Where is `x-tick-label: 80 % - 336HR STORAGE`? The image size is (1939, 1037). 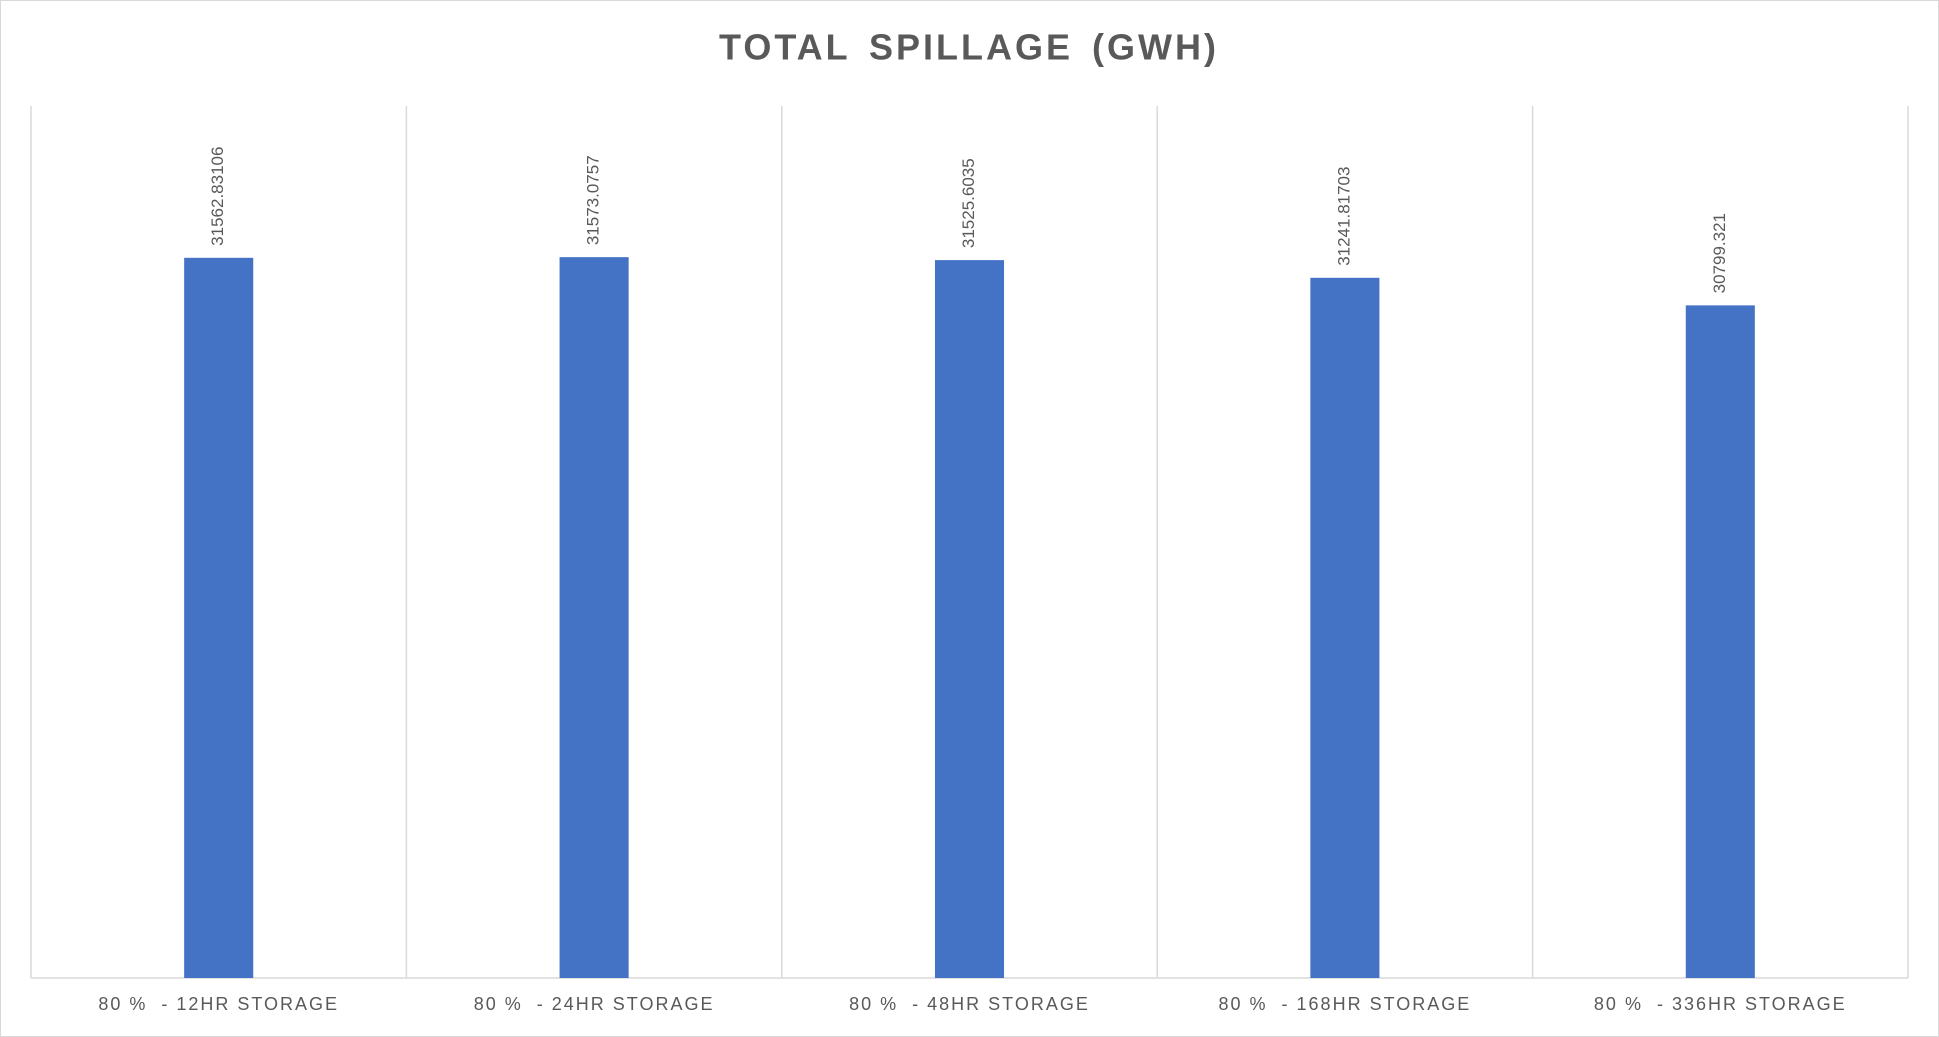 x-tick-label: 80 % - 336HR STORAGE is located at coordinates (1720, 1004).